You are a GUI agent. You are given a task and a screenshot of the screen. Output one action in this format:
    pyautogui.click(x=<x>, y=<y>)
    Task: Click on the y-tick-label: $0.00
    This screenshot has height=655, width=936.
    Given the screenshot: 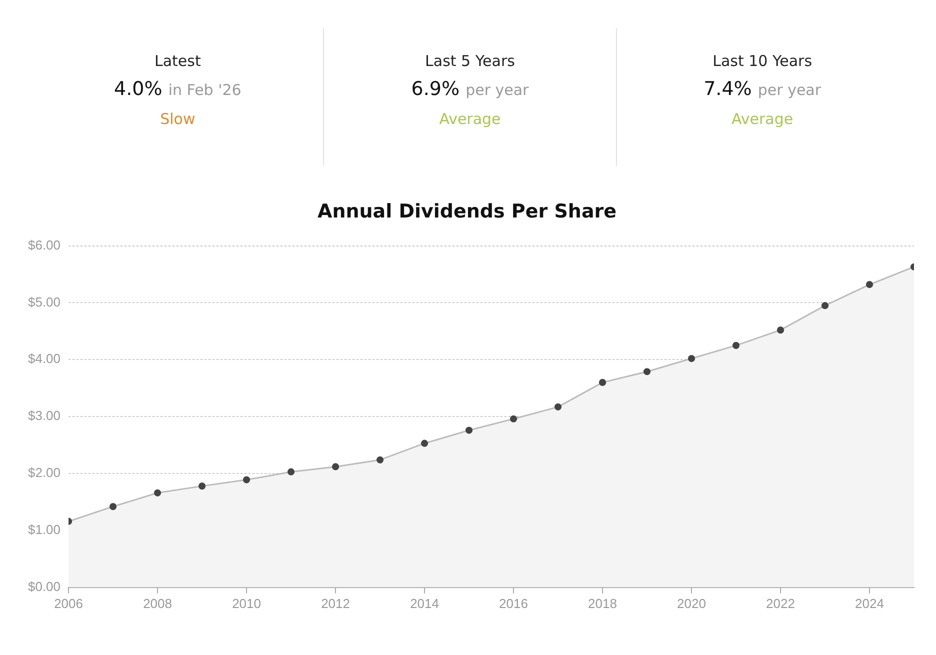 What is the action you would take?
    pyautogui.click(x=44, y=586)
    